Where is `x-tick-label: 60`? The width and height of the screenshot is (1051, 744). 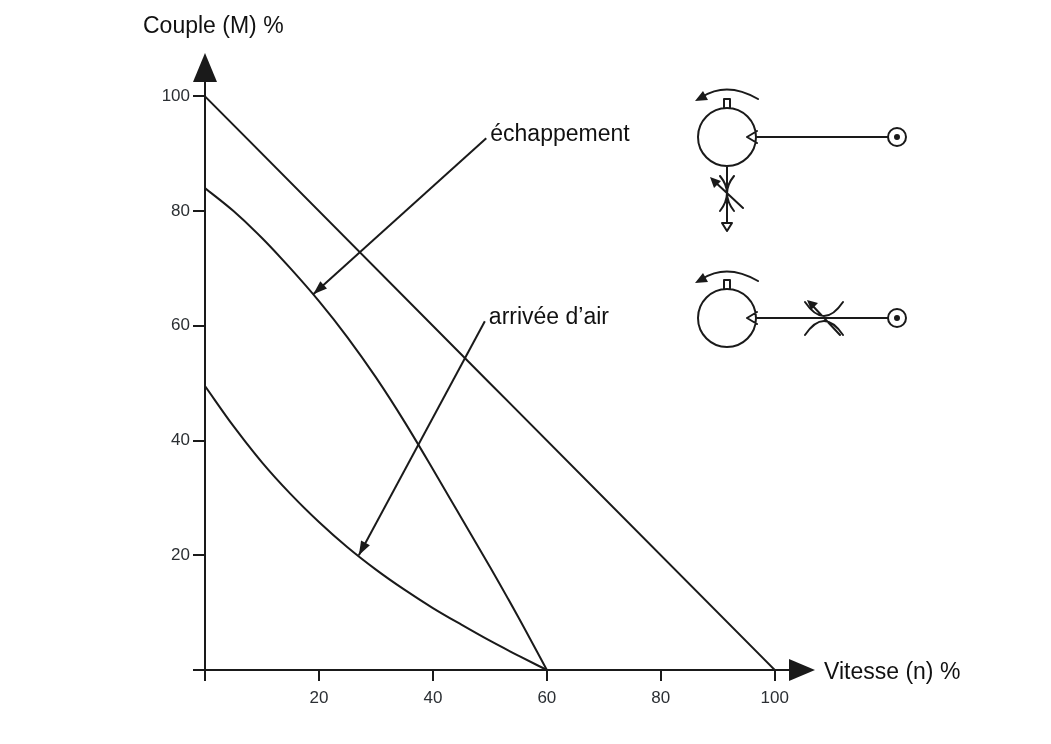
x-tick-label: 60 is located at coordinates (547, 697).